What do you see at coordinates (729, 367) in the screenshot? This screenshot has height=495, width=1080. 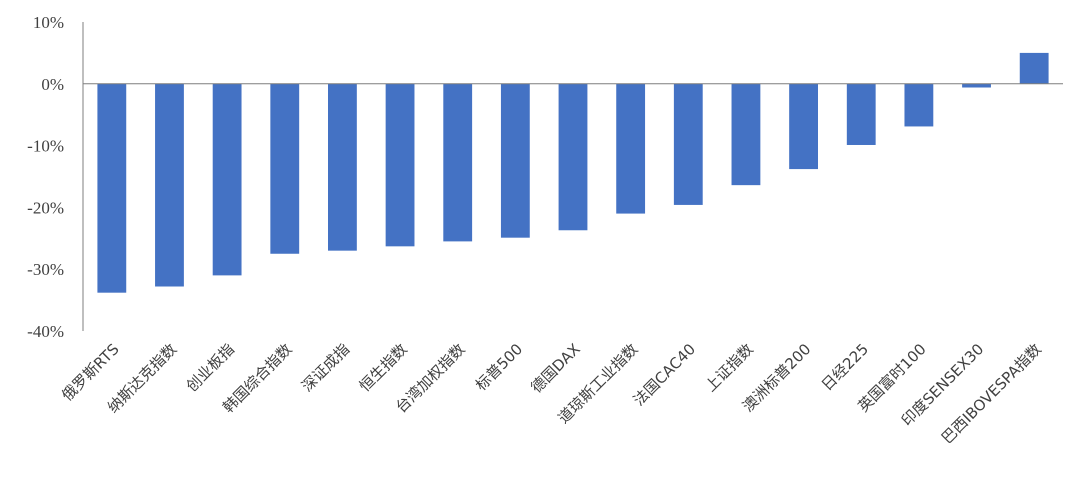 I see `x-tick-label: 上证指数` at bounding box center [729, 367].